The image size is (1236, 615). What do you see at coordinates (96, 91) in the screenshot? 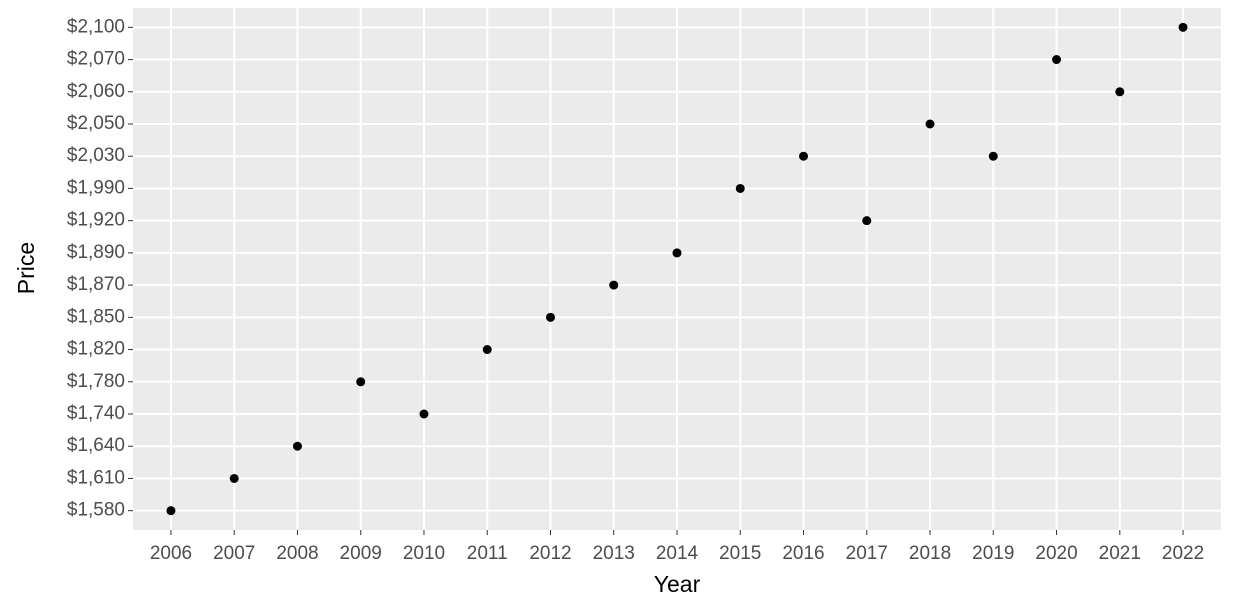
I see `y-tick-label: $2,060` at bounding box center [96, 91].